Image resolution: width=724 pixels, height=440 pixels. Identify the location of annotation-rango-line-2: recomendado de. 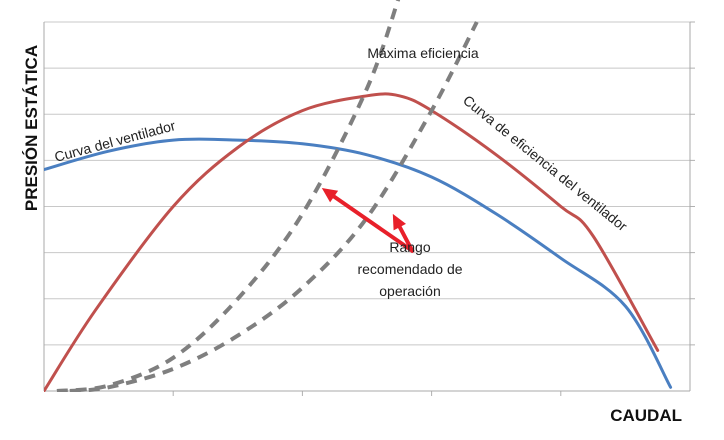
(409, 269).